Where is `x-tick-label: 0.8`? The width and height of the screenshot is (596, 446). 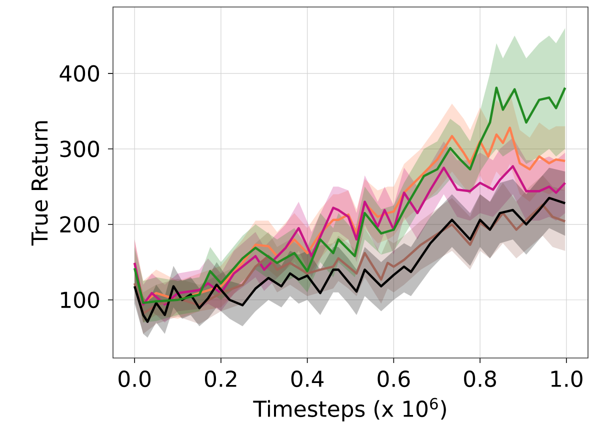
x-tick-label: 0.8 is located at coordinates (480, 379).